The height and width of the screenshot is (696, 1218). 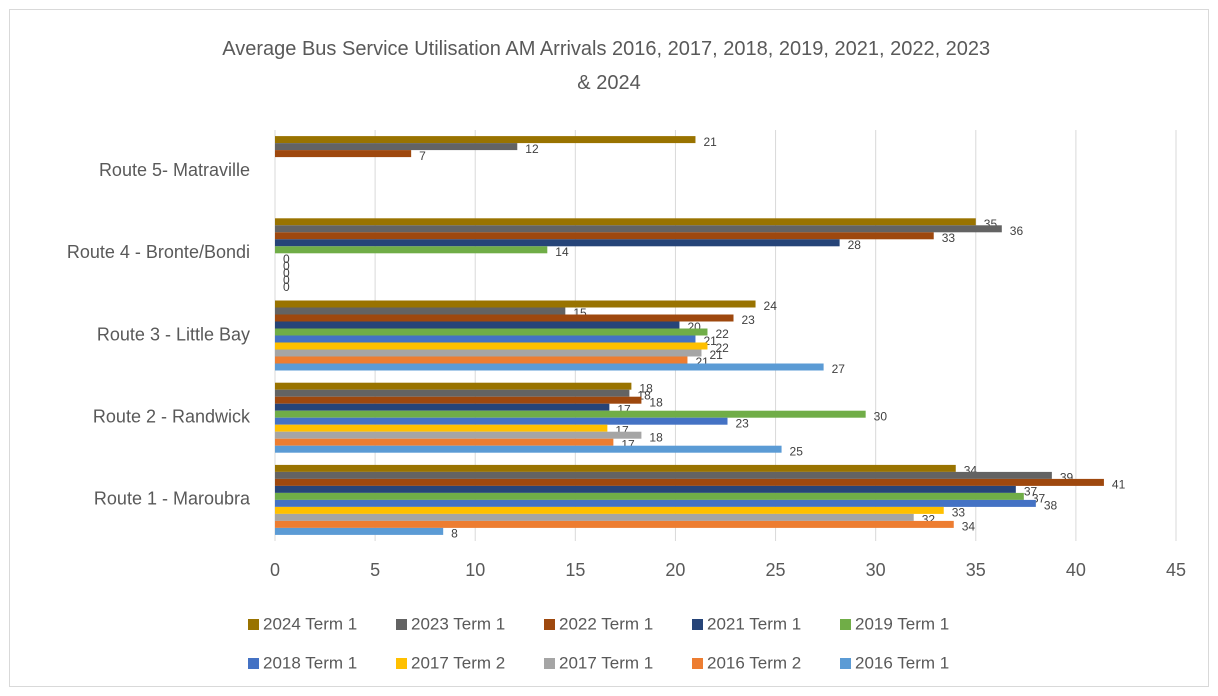 I want to click on x-tick-label: 10, so click(x=475, y=570).